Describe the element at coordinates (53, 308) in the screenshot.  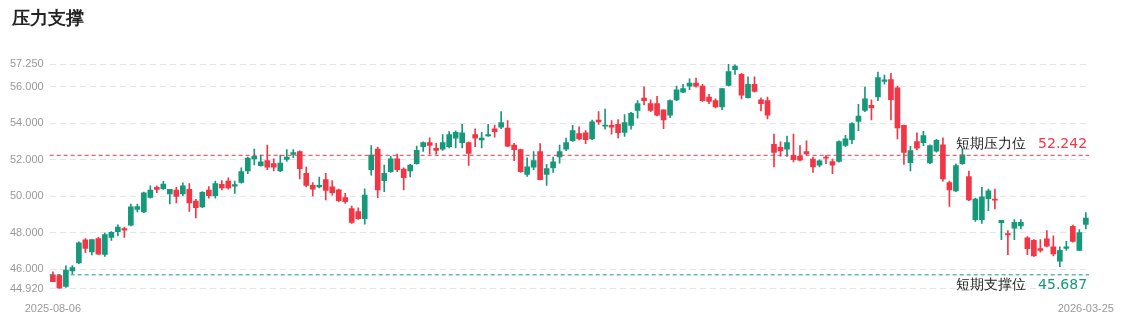
I see `x-tick-label: 2025-08-06` at that location.